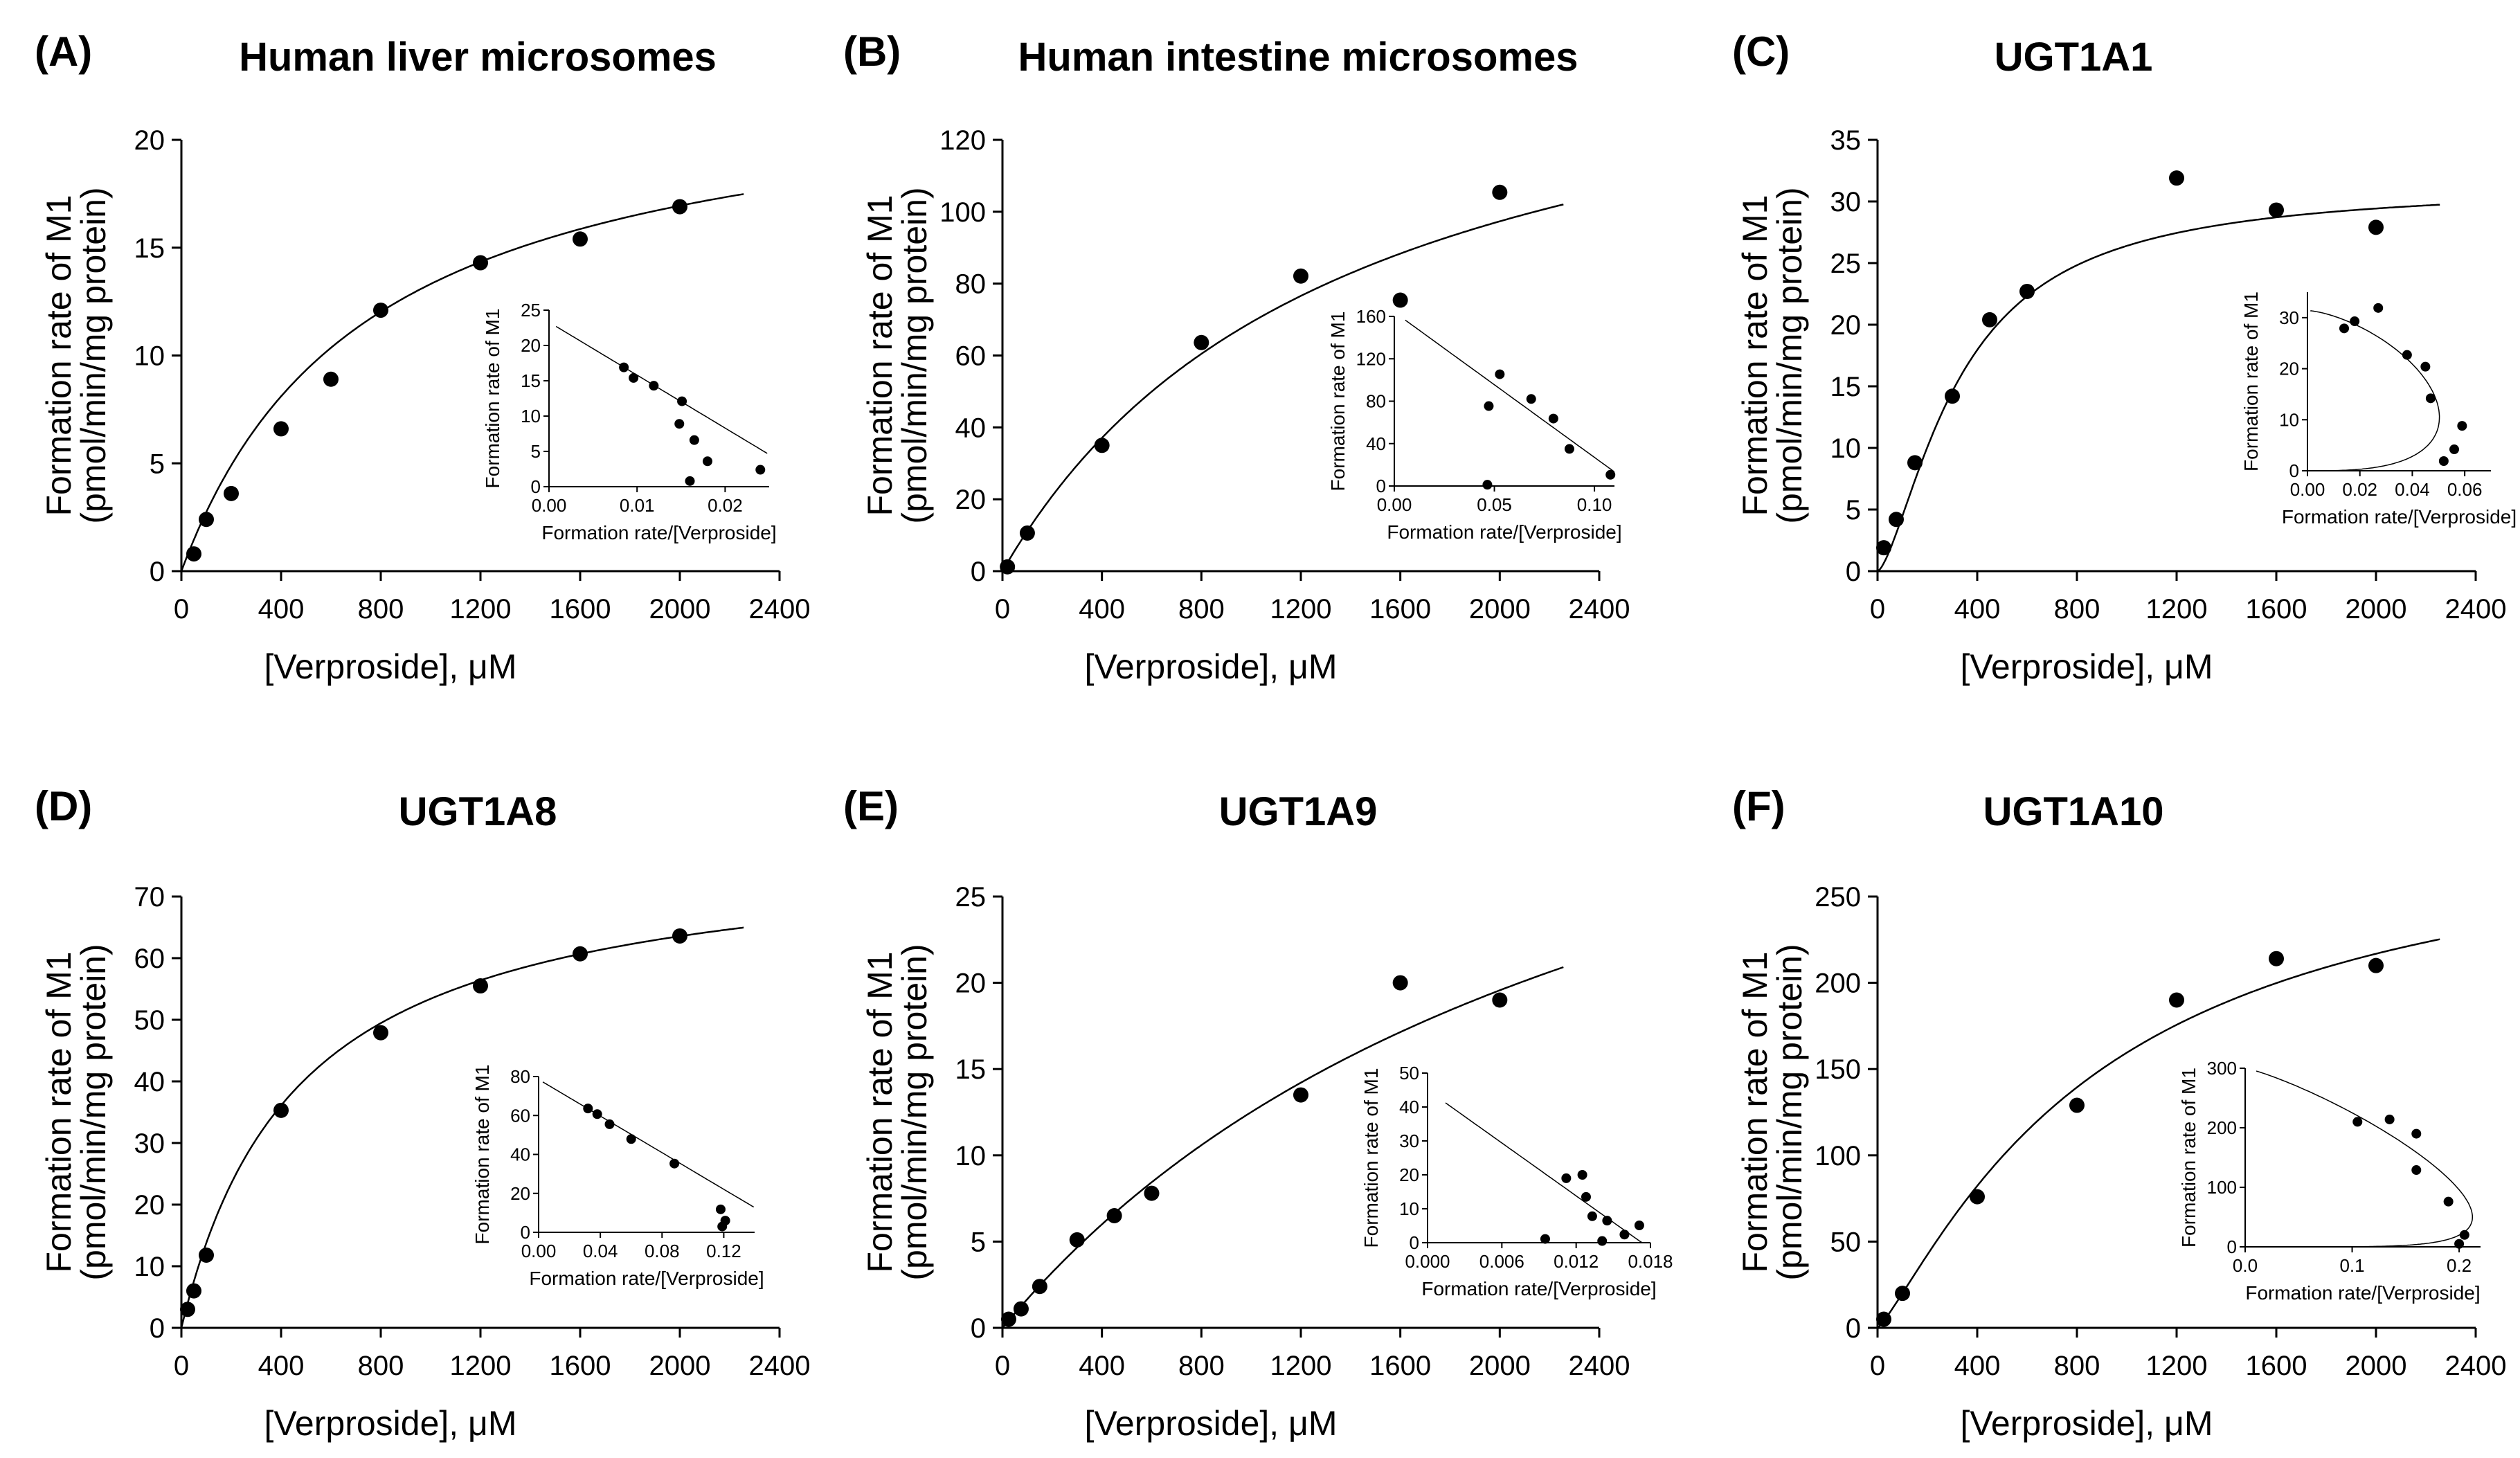 This screenshot has height=1458, width=2520. Describe the element at coordinates (872, 51) in the screenshot. I see `panel-letter: (B)` at that location.